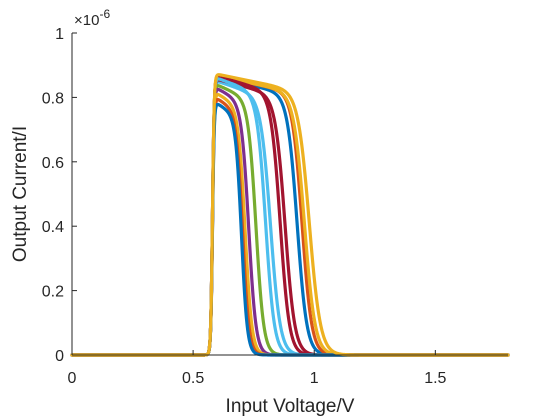  I want to click on y-tick-label: 0.4, so click(53, 227).